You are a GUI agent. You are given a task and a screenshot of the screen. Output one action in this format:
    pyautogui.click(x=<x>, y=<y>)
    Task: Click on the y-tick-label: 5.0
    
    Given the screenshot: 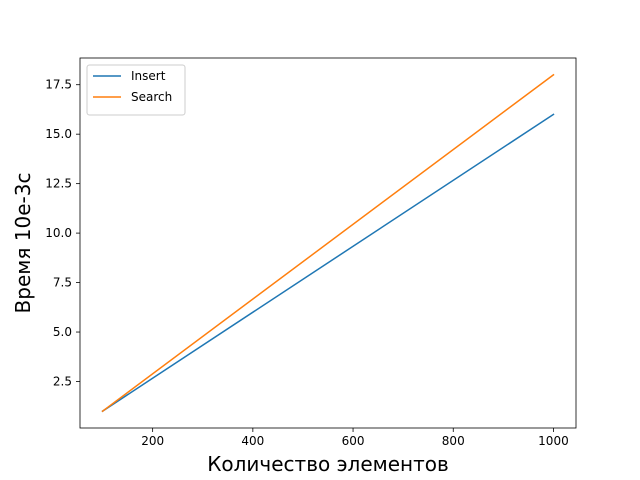 What is the action you would take?
    pyautogui.click(x=62, y=332)
    